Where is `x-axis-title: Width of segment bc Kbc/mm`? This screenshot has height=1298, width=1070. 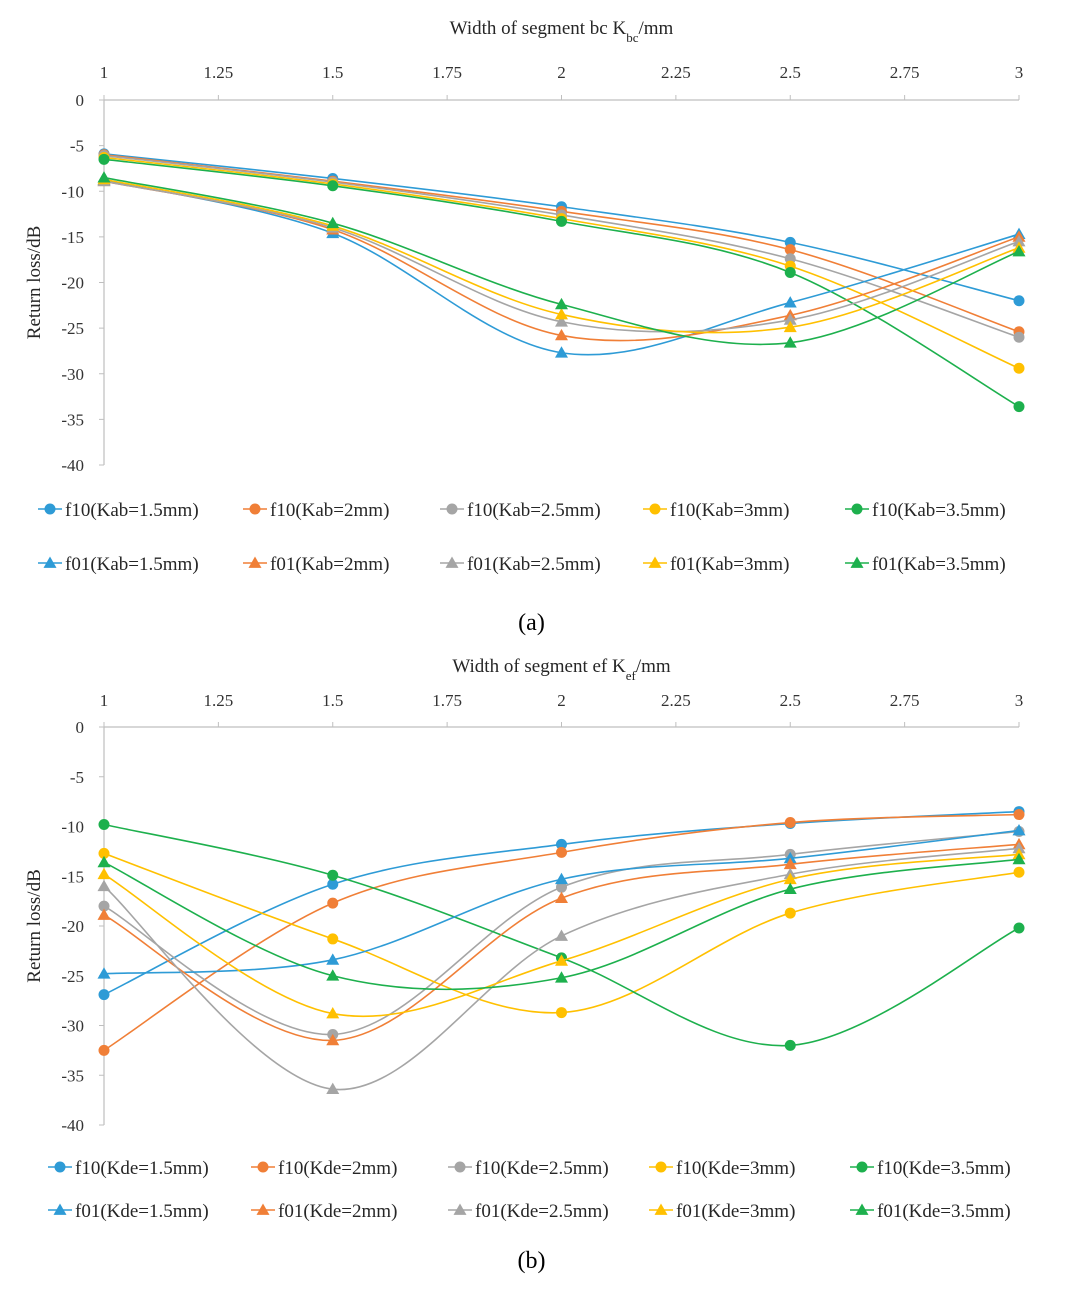
x-axis-title: Width of segment bc Kbc/mm is located at coordinates (562, 31).